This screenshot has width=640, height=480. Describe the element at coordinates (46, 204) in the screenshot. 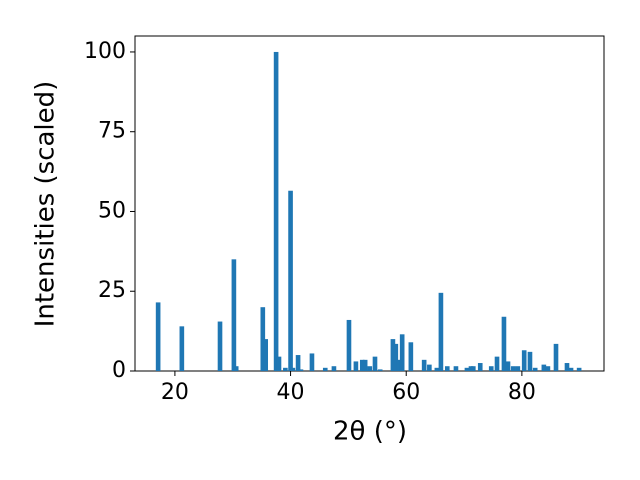

I see `y-axis-label: Intensities (scaled)` at that location.